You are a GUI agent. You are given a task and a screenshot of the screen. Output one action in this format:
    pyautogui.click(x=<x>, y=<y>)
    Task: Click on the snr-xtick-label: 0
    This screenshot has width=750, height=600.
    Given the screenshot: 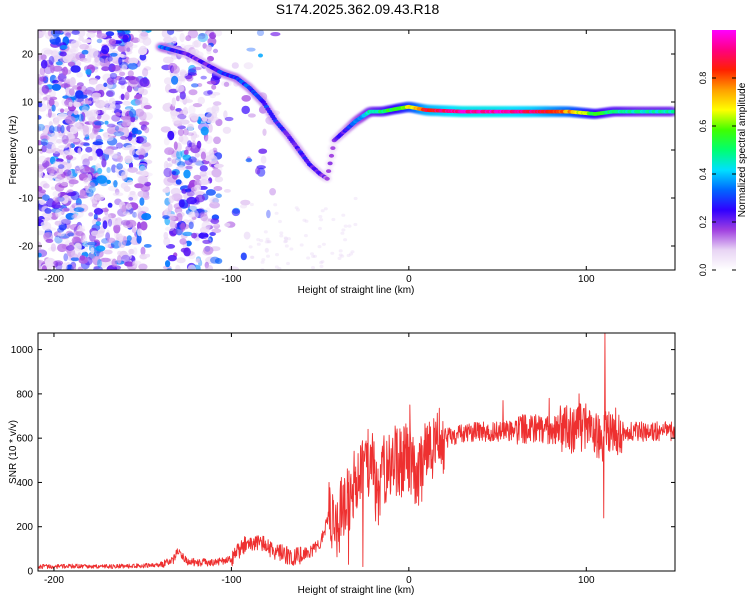 What is the action you would take?
    pyautogui.click(x=409, y=580)
    